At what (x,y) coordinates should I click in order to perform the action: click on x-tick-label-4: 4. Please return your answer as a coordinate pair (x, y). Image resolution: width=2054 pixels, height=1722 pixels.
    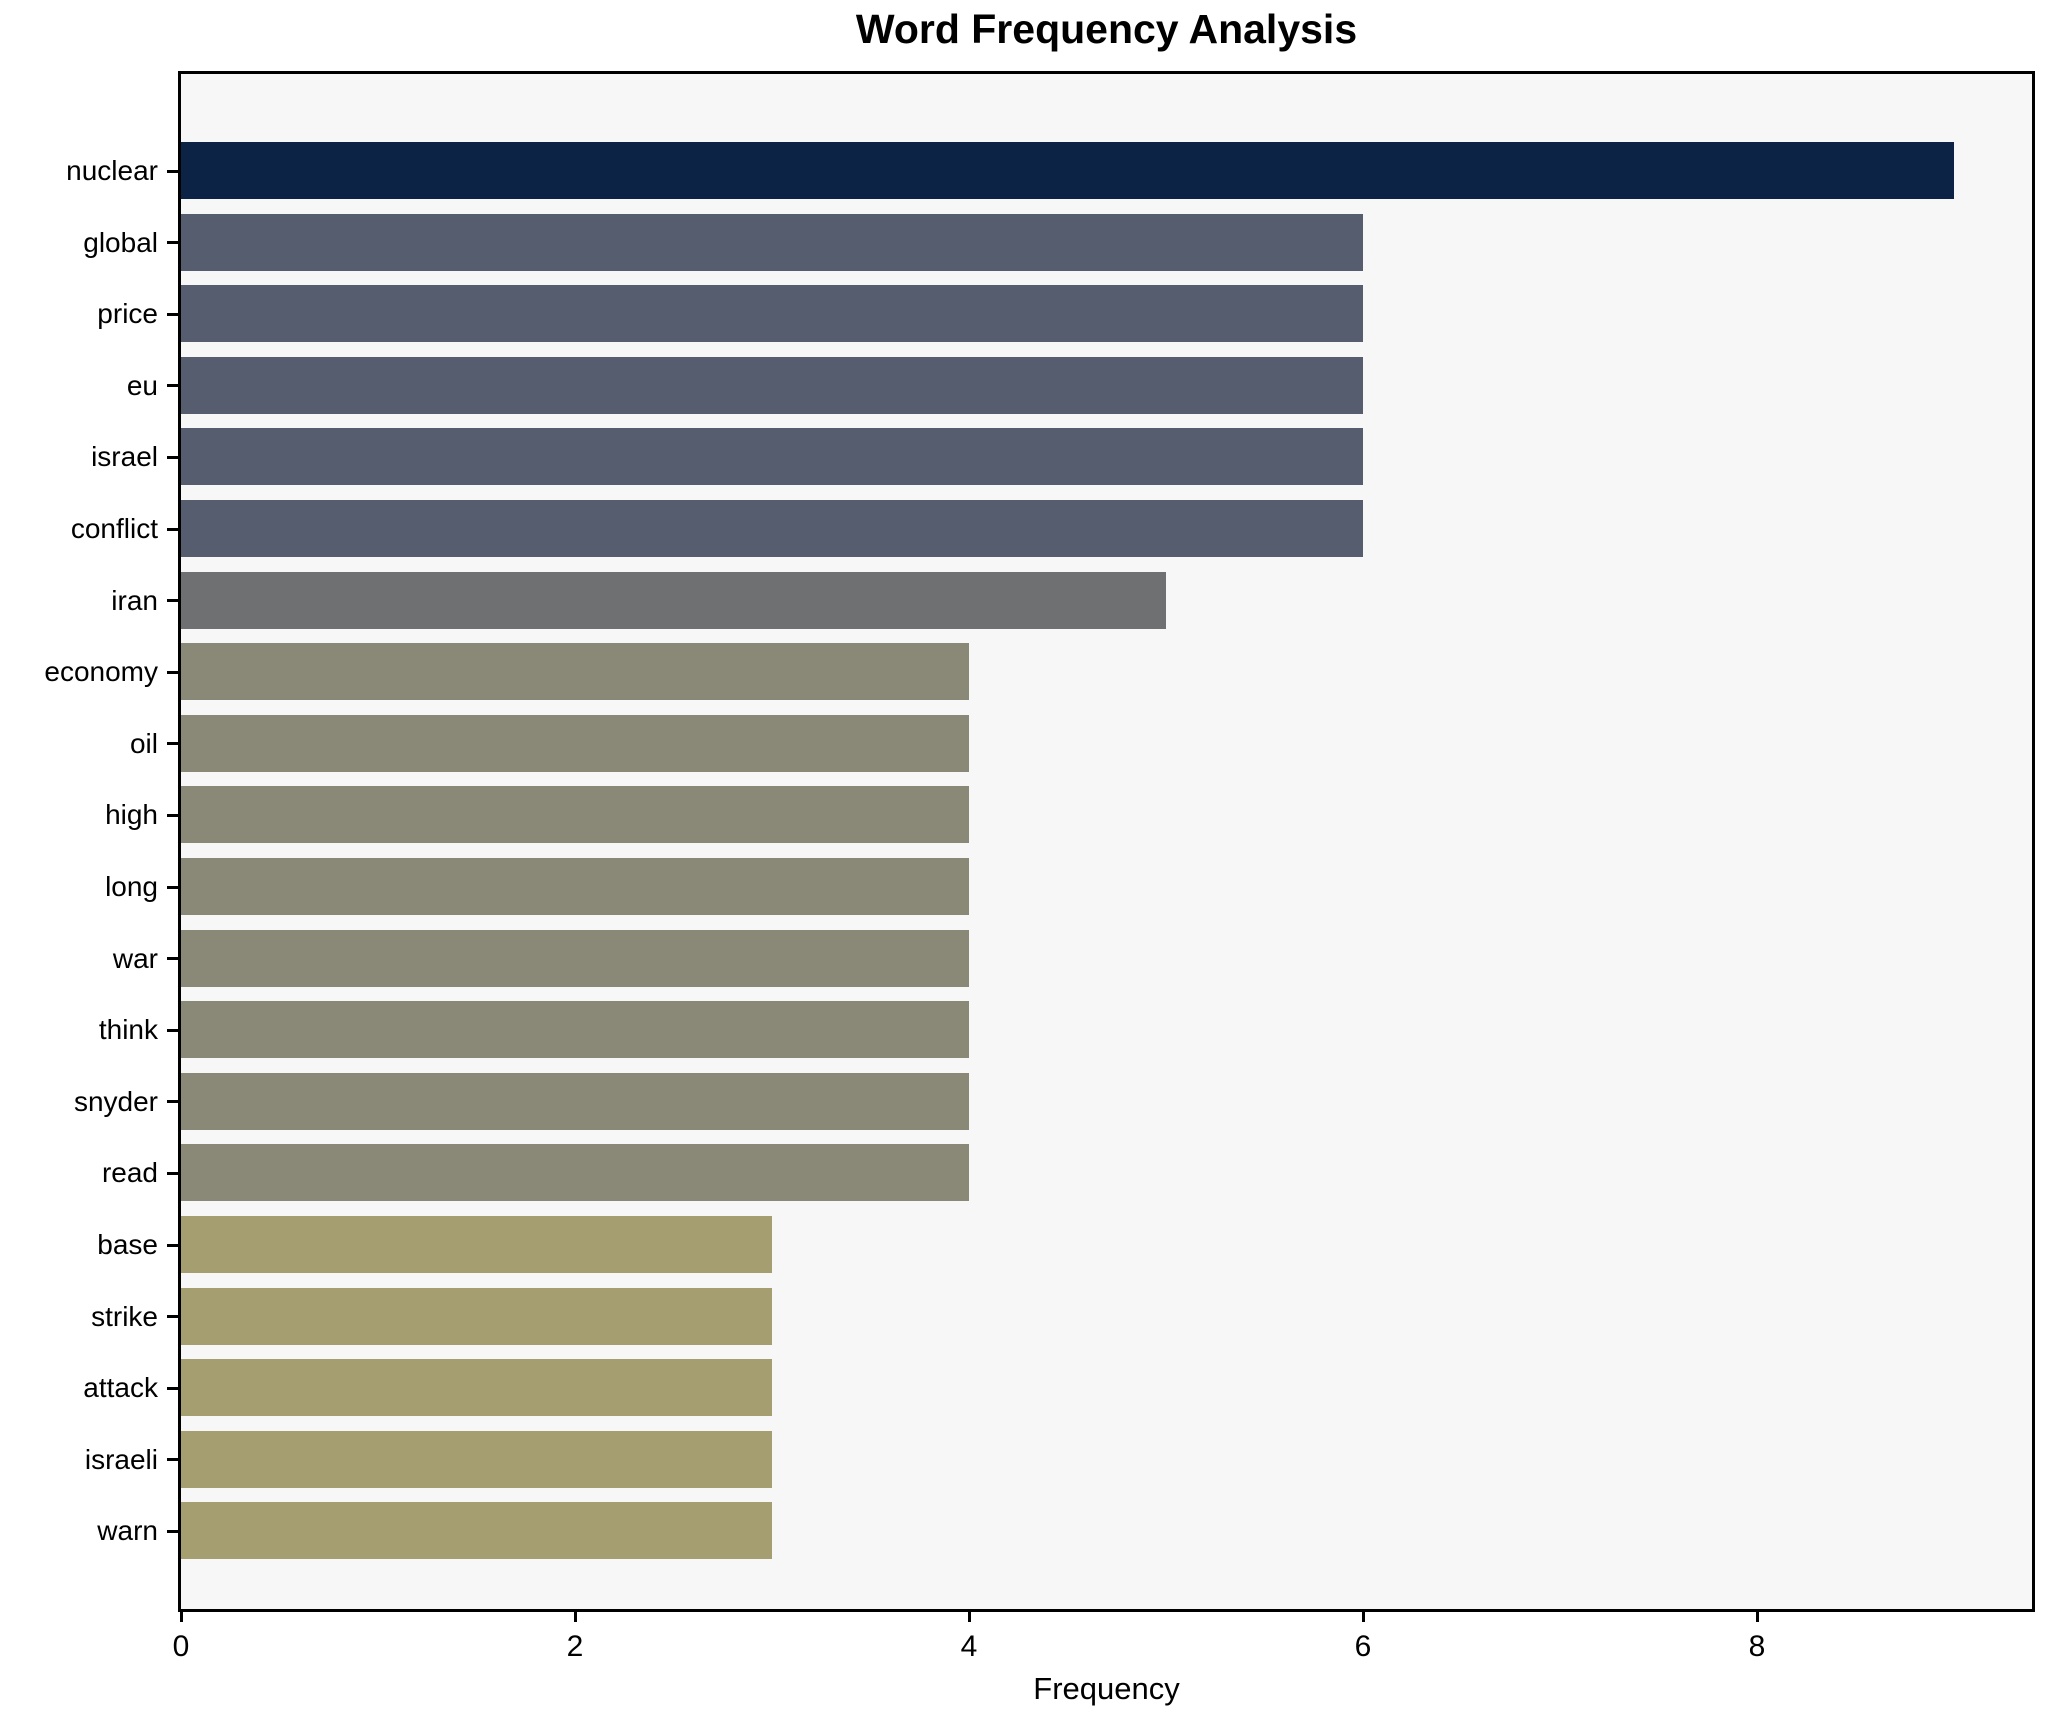
    Looking at the image, I should click on (969, 1646).